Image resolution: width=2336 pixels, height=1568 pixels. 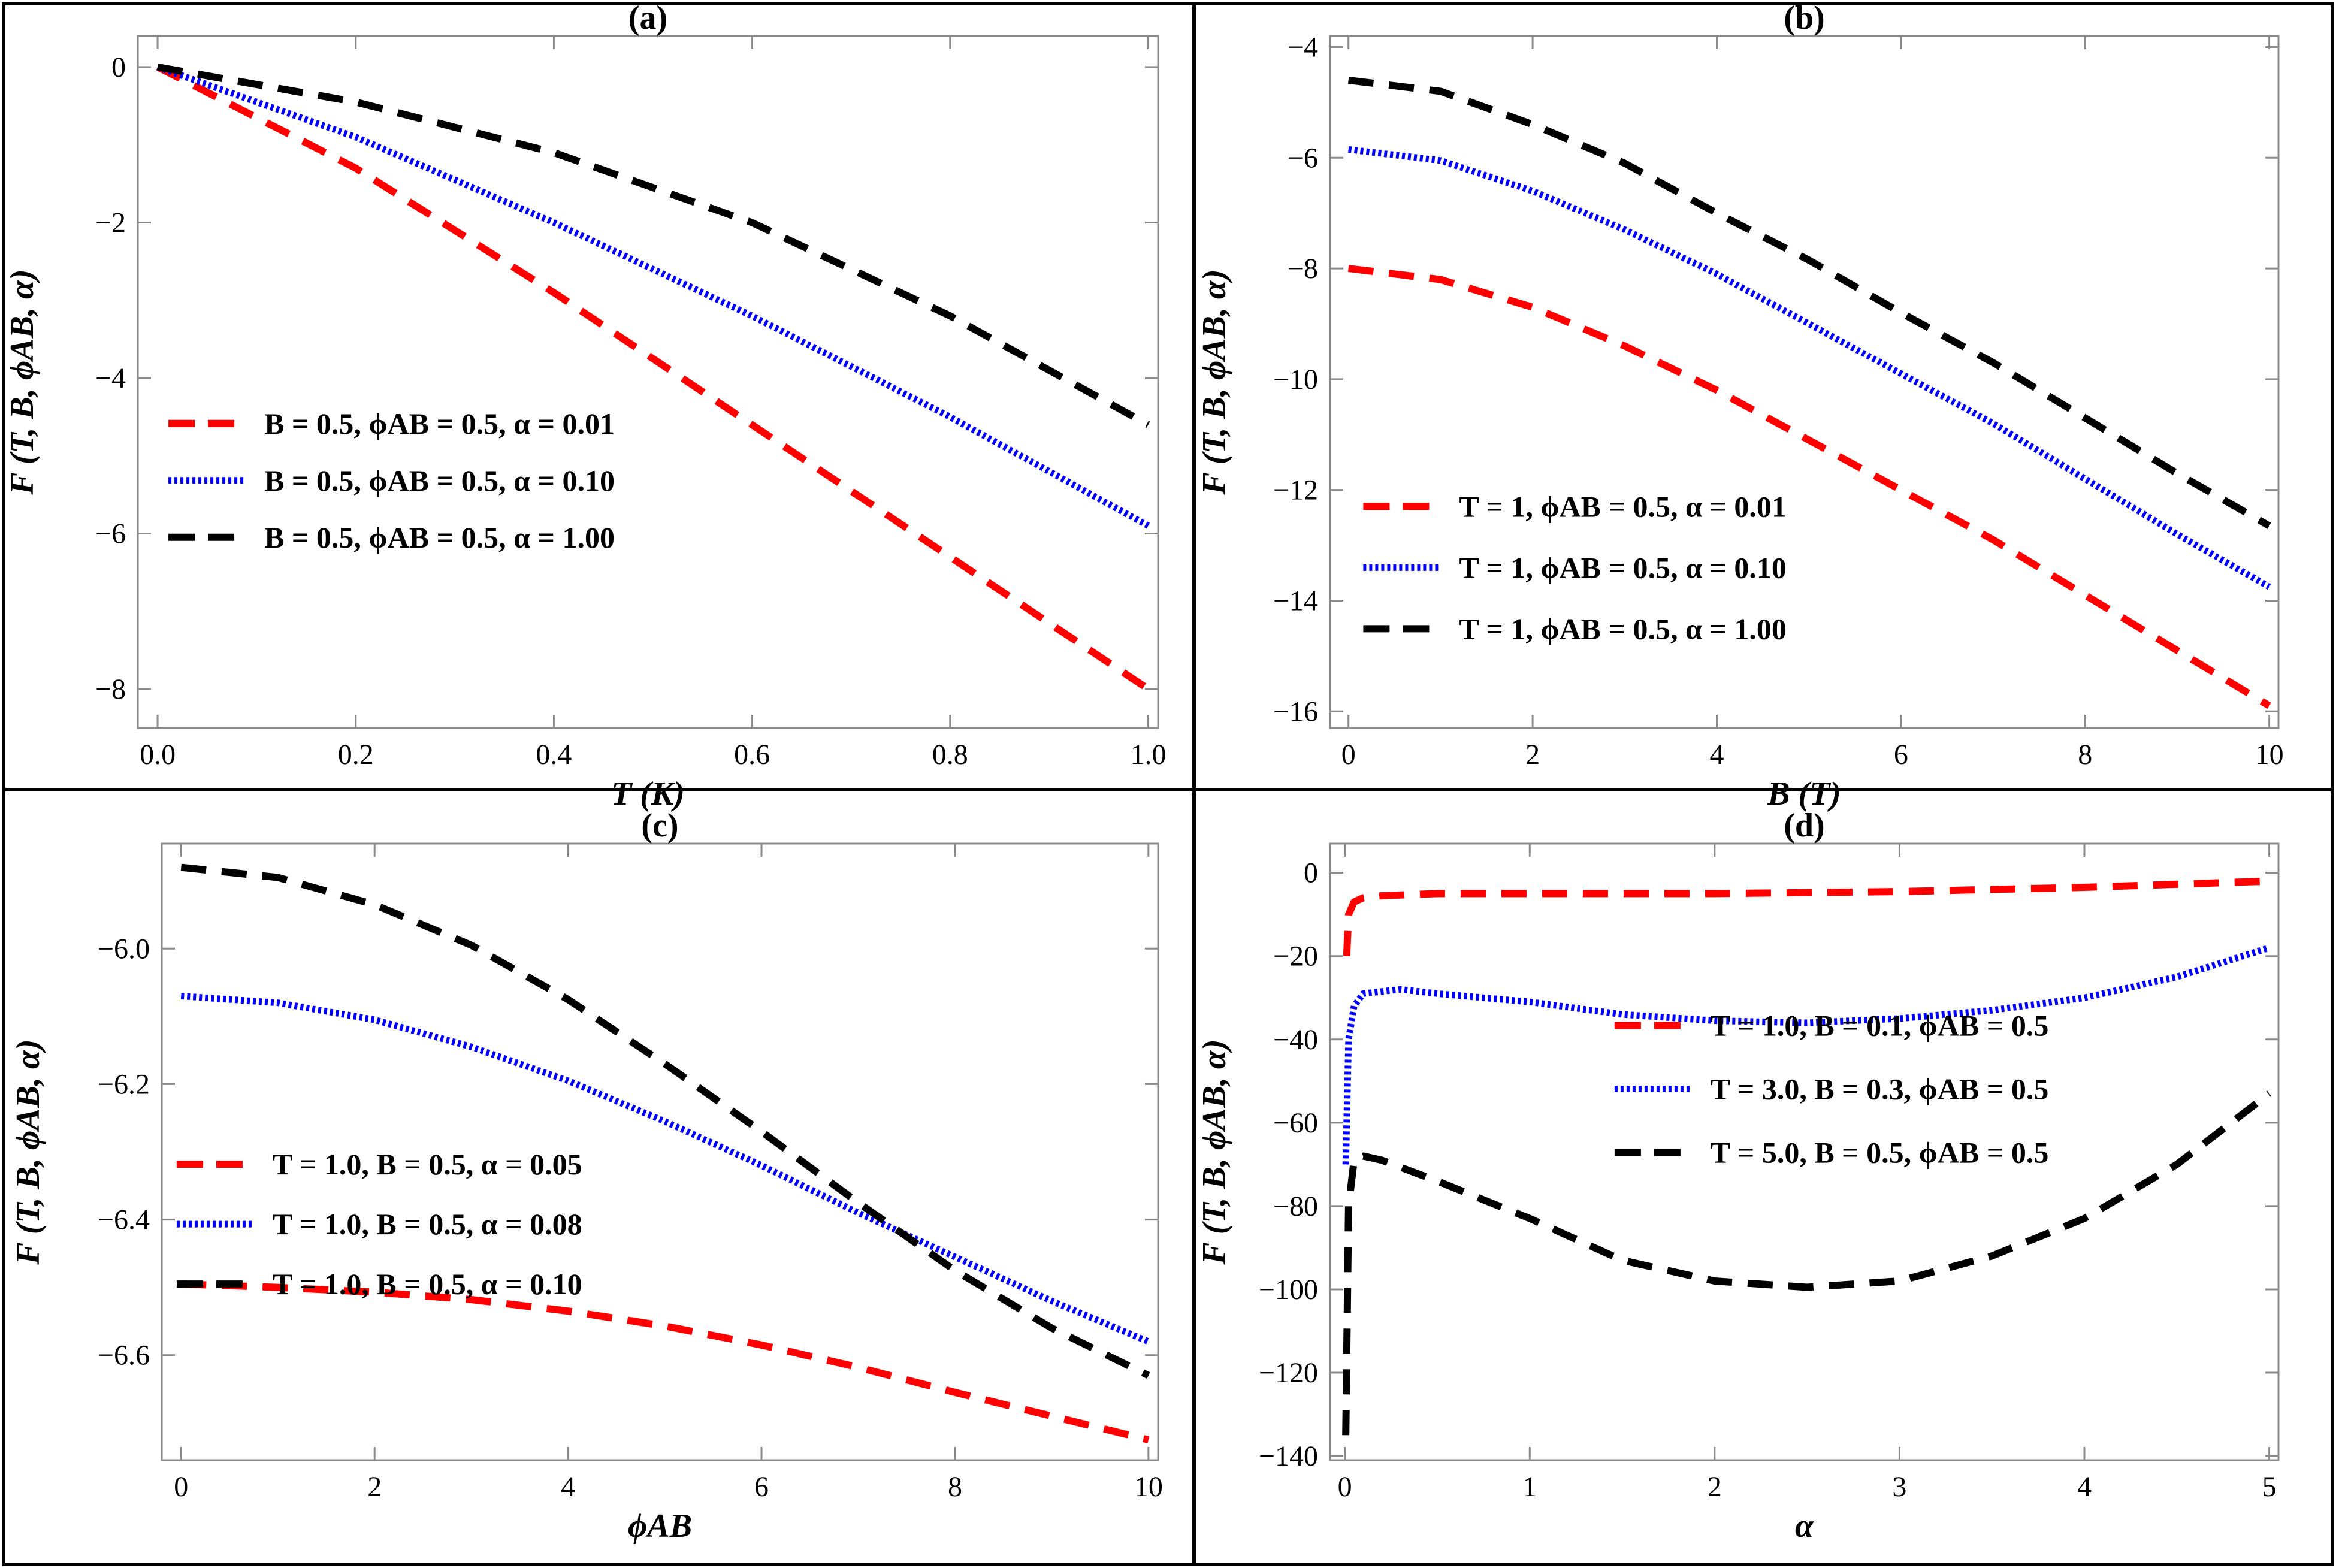 I want to click on legend-label-2: T = 3.0, B = 0.3, ϕAB = 0.5, so click(x=1880, y=1089).